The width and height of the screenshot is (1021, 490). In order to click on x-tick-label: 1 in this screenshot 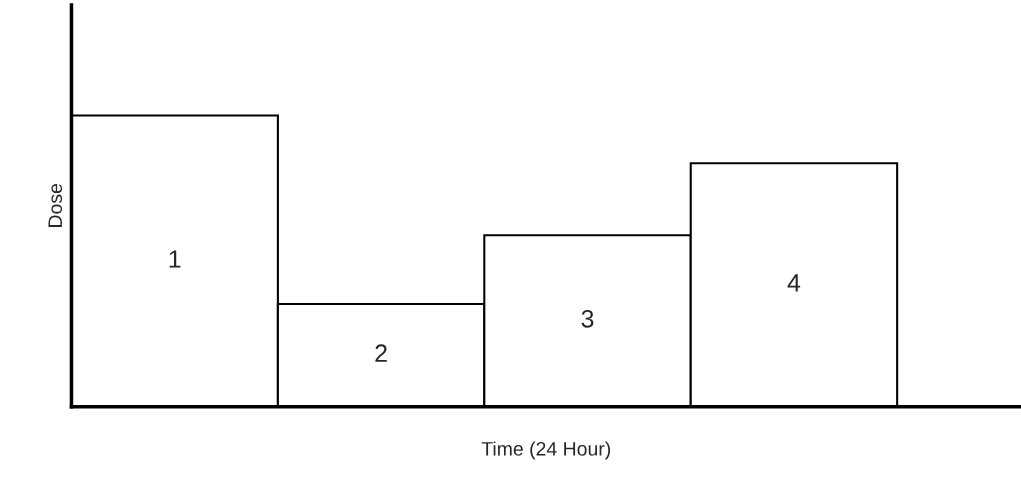, I will do `click(175, 259)`.